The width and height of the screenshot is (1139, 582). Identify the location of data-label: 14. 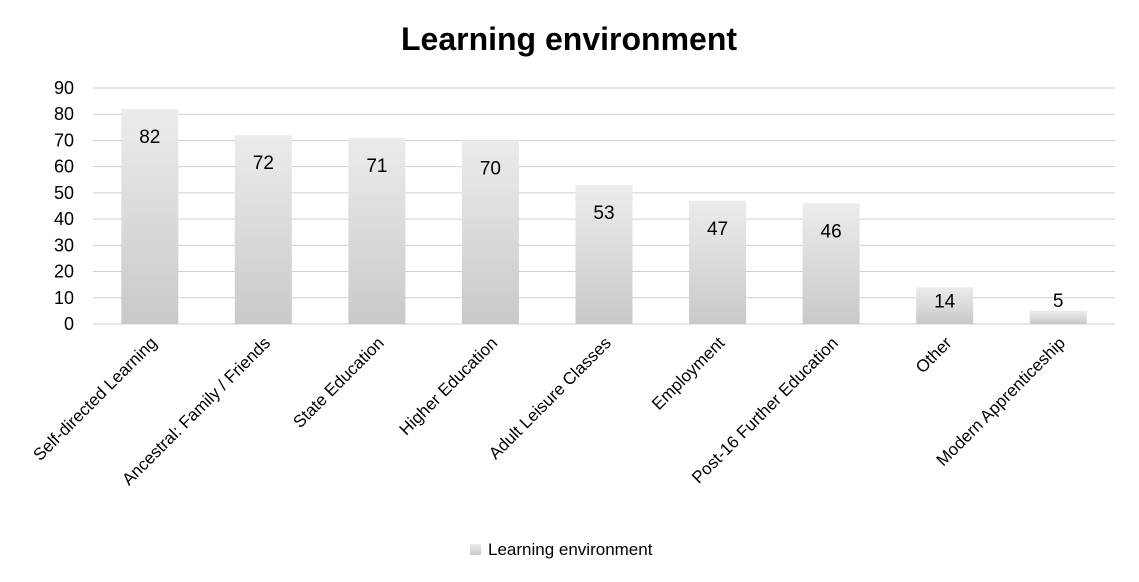
(945, 301).